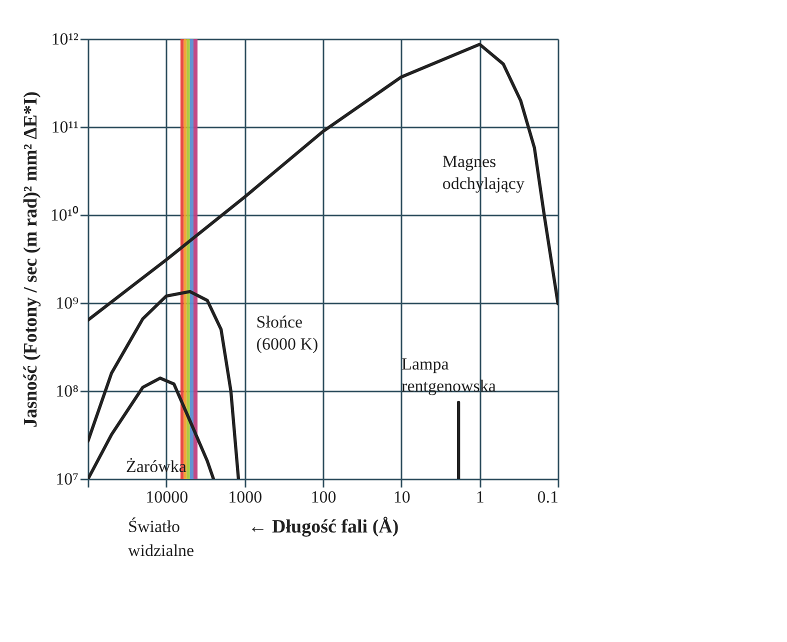 This screenshot has height=642, width=787. What do you see at coordinates (67, 303) in the screenshot?
I see `y-tick-label: 10⁹` at bounding box center [67, 303].